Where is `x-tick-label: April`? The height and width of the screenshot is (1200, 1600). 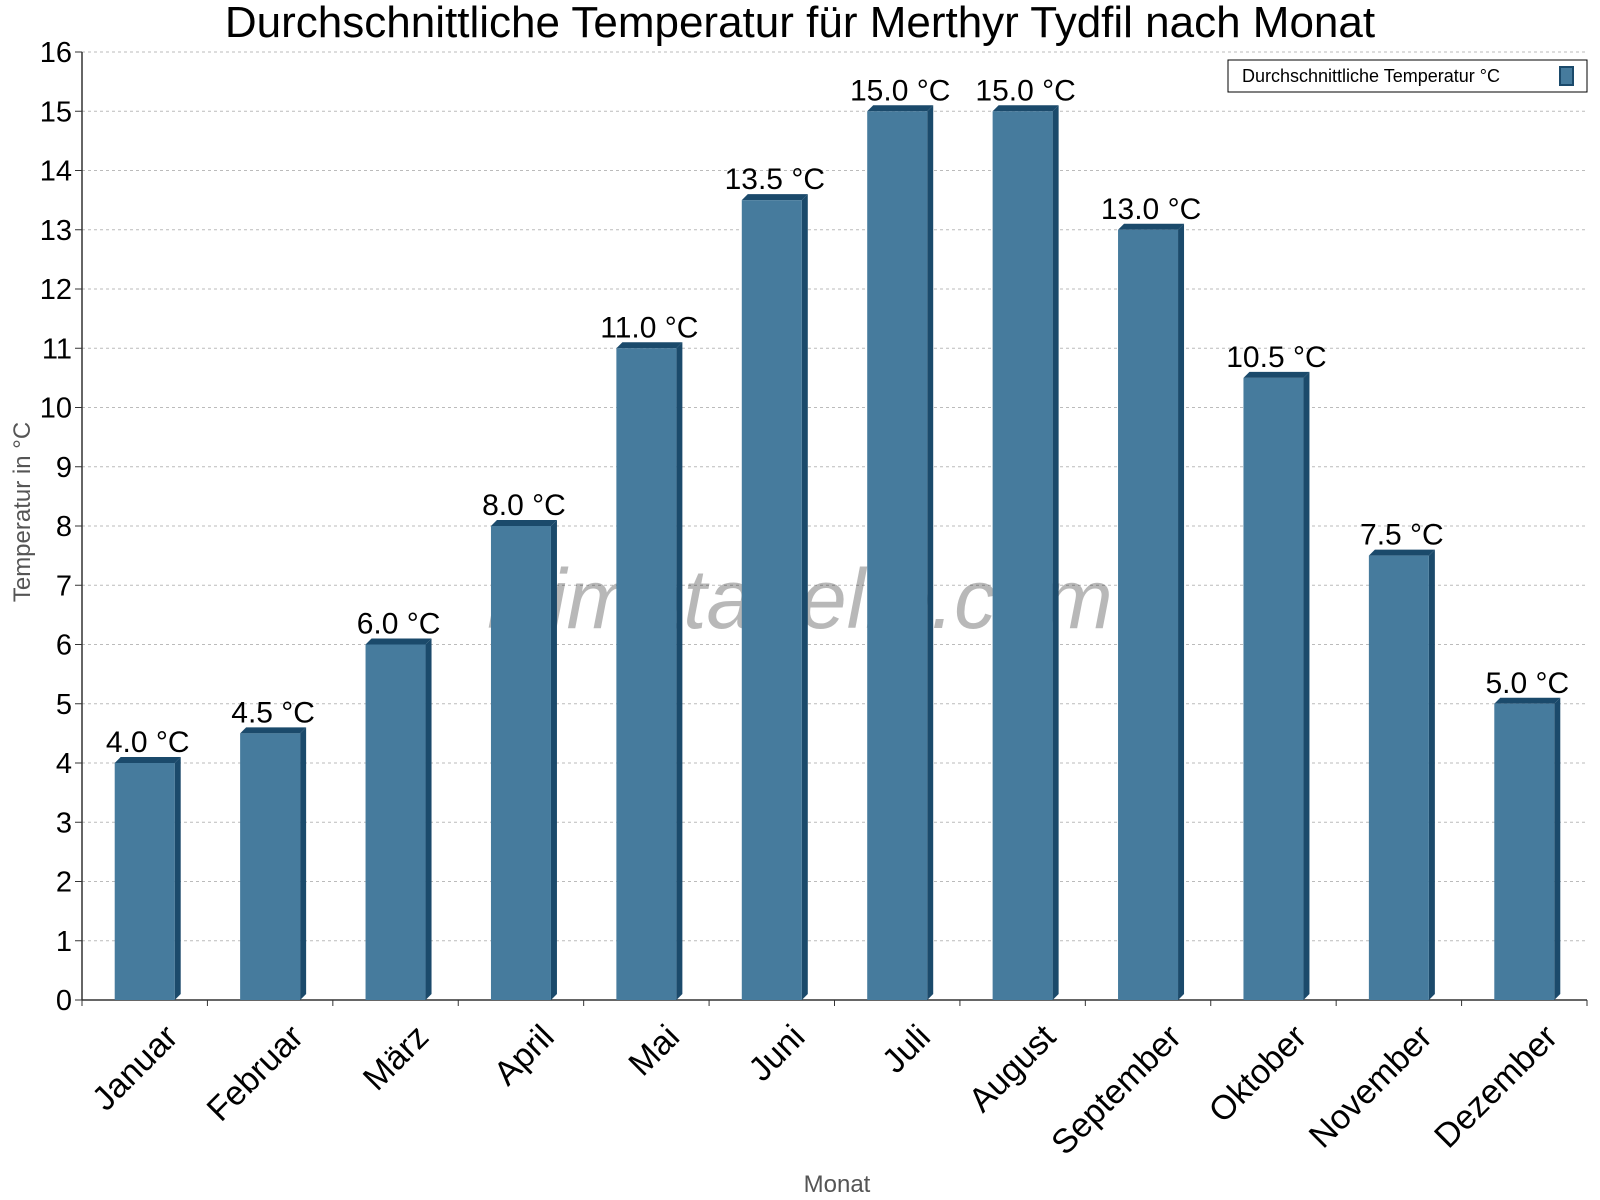 x-tick-label: April is located at coordinates (524, 1055).